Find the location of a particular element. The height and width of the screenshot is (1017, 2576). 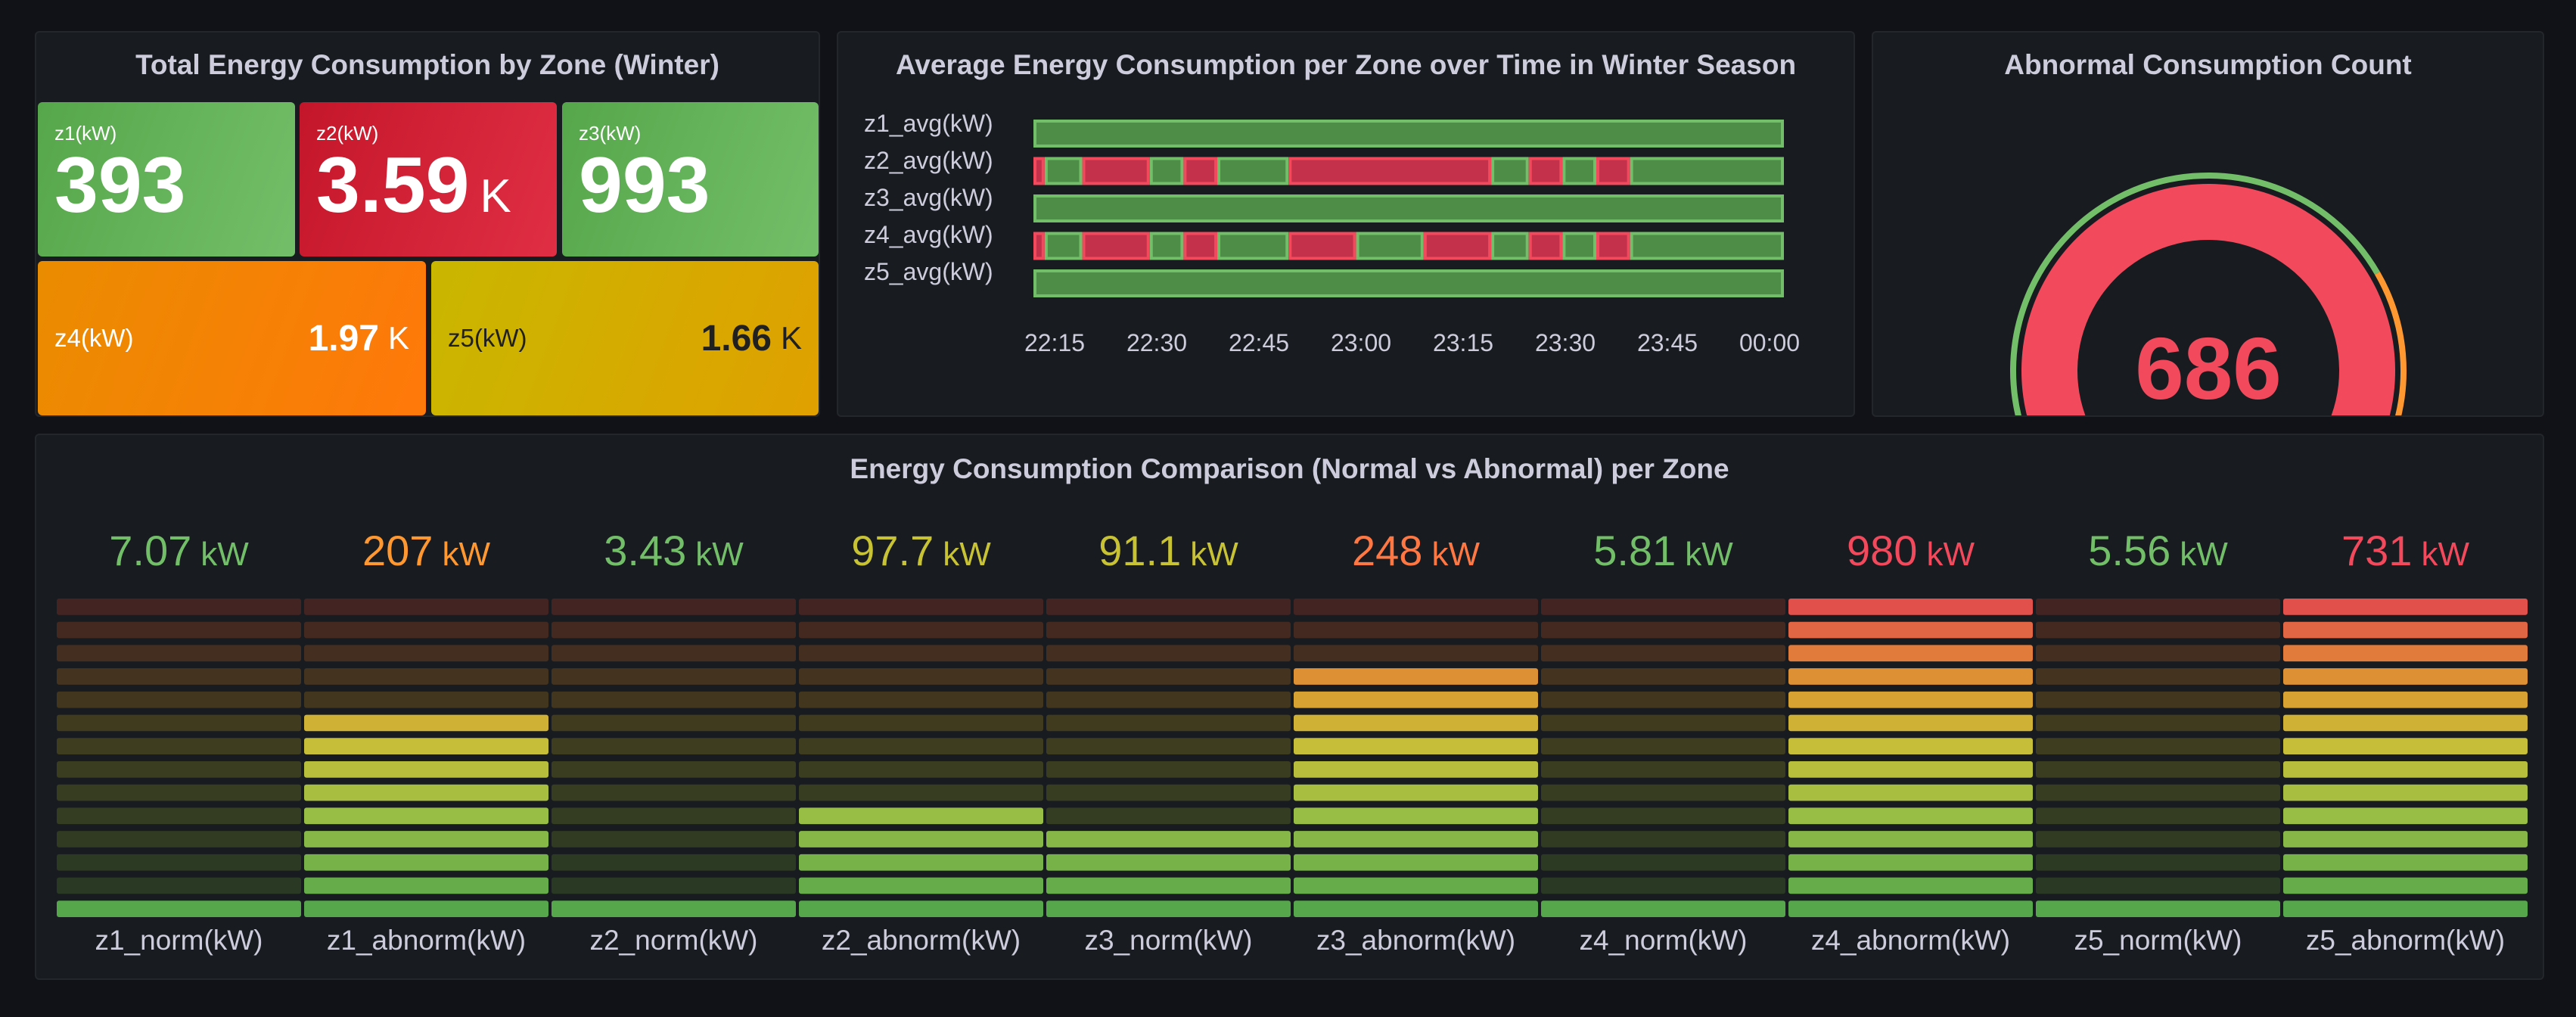

bargauge-category-label: z5_abnorm(kW) is located at coordinates (2405, 940).